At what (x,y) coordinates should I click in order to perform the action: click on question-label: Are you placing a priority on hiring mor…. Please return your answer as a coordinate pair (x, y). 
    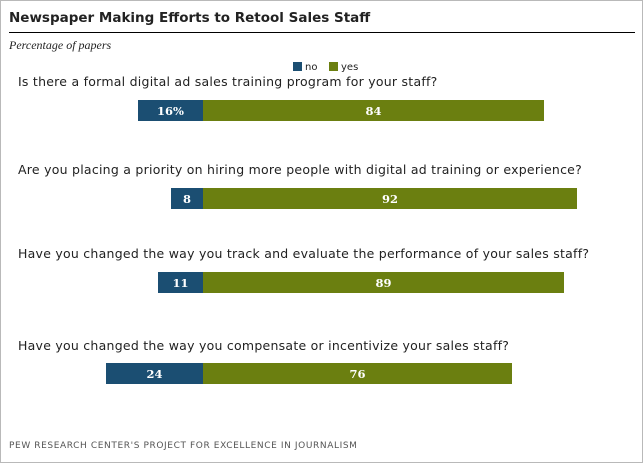
    Looking at the image, I should click on (300, 169).